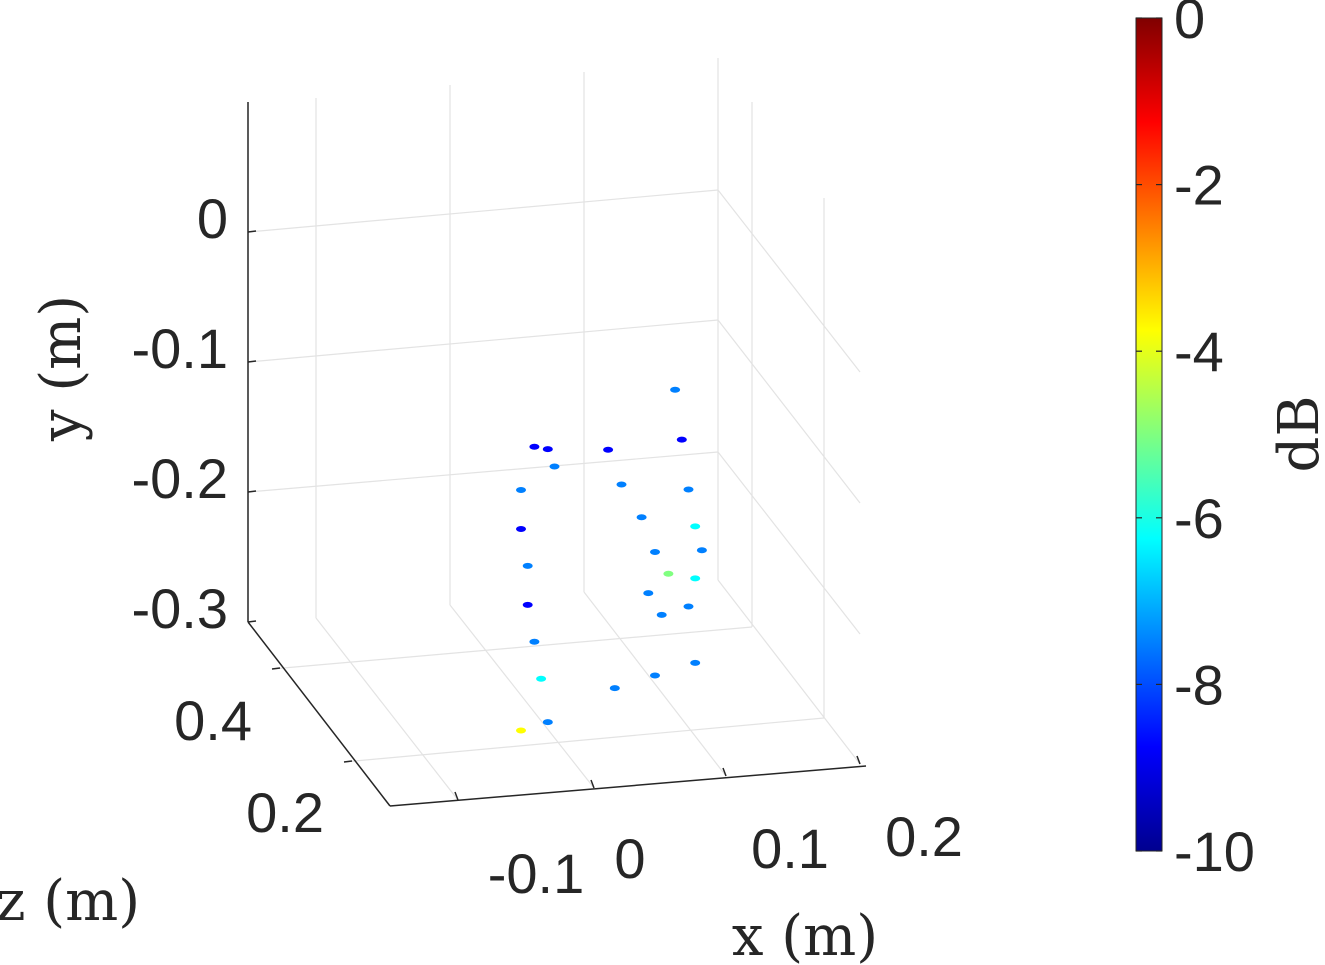 The width and height of the screenshot is (1325, 965). Describe the element at coordinates (629, 858) in the screenshot. I see `x-tick-label: 0` at that location.